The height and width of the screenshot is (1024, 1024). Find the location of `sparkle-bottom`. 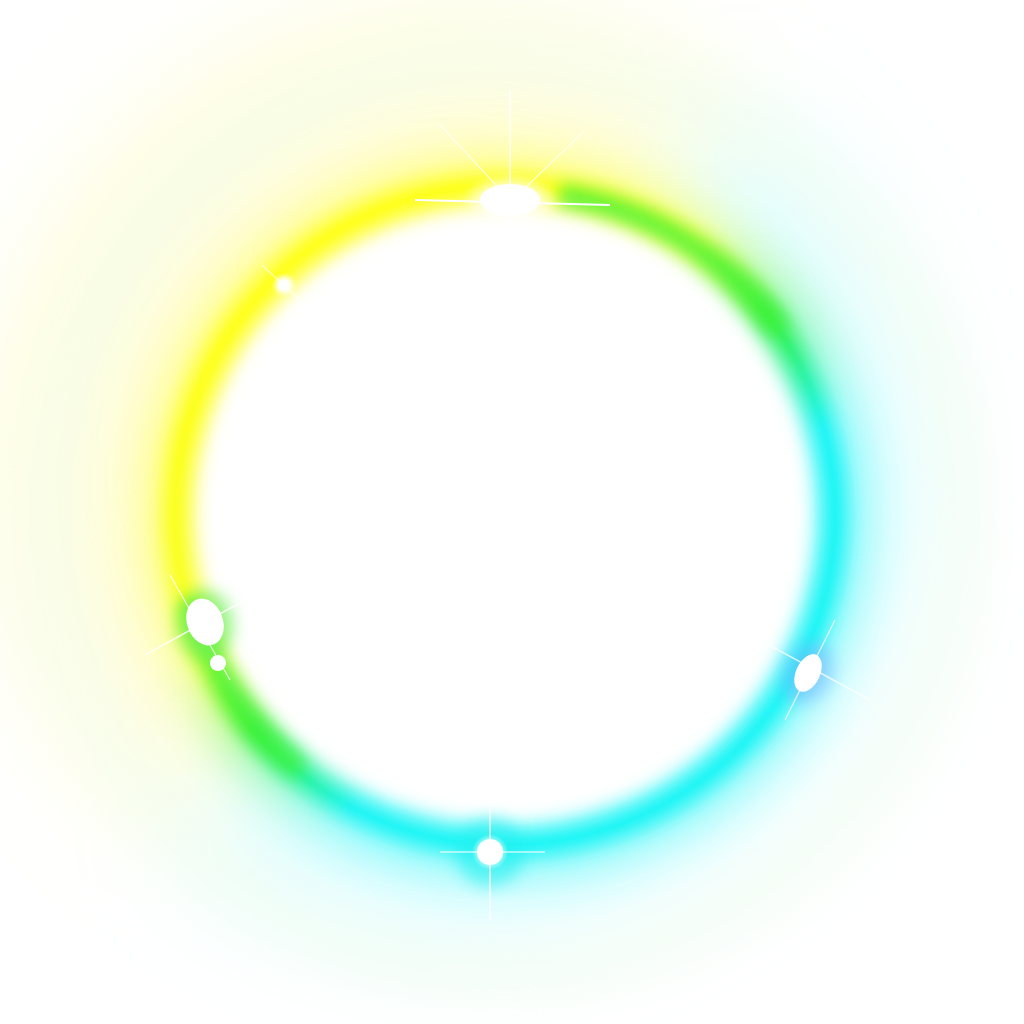

sparkle-bottom is located at coordinates (492, 852).